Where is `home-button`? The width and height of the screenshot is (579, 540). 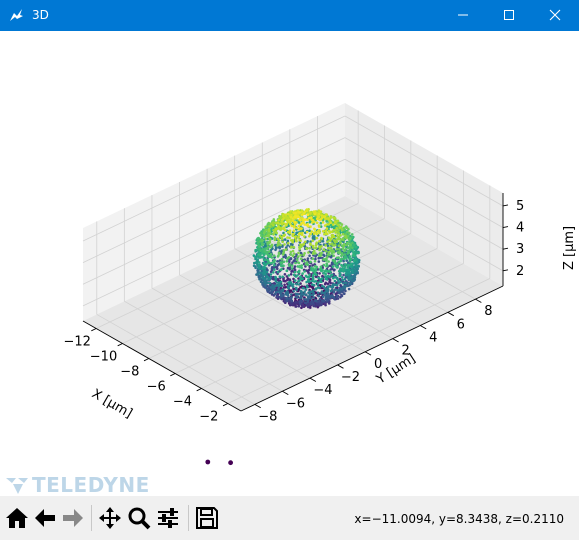 home-button is located at coordinates (17, 518).